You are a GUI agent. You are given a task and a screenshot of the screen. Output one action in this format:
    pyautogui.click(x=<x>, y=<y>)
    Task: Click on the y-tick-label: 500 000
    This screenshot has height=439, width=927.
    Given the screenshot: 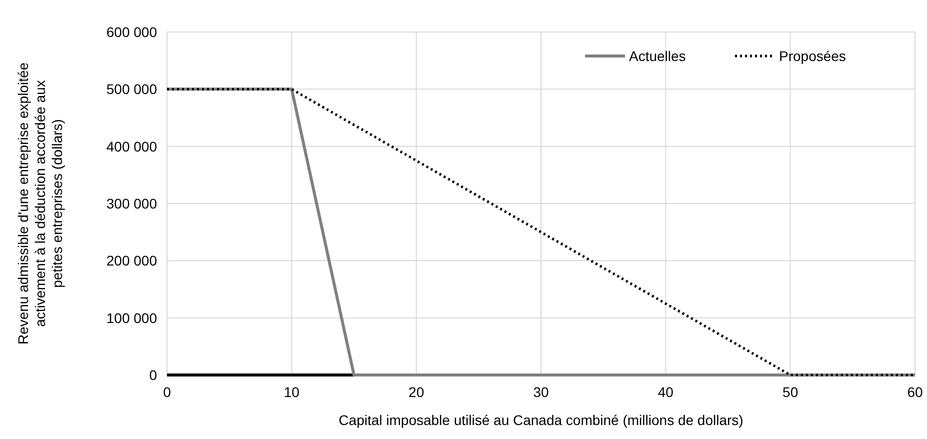 What is the action you would take?
    pyautogui.click(x=132, y=89)
    